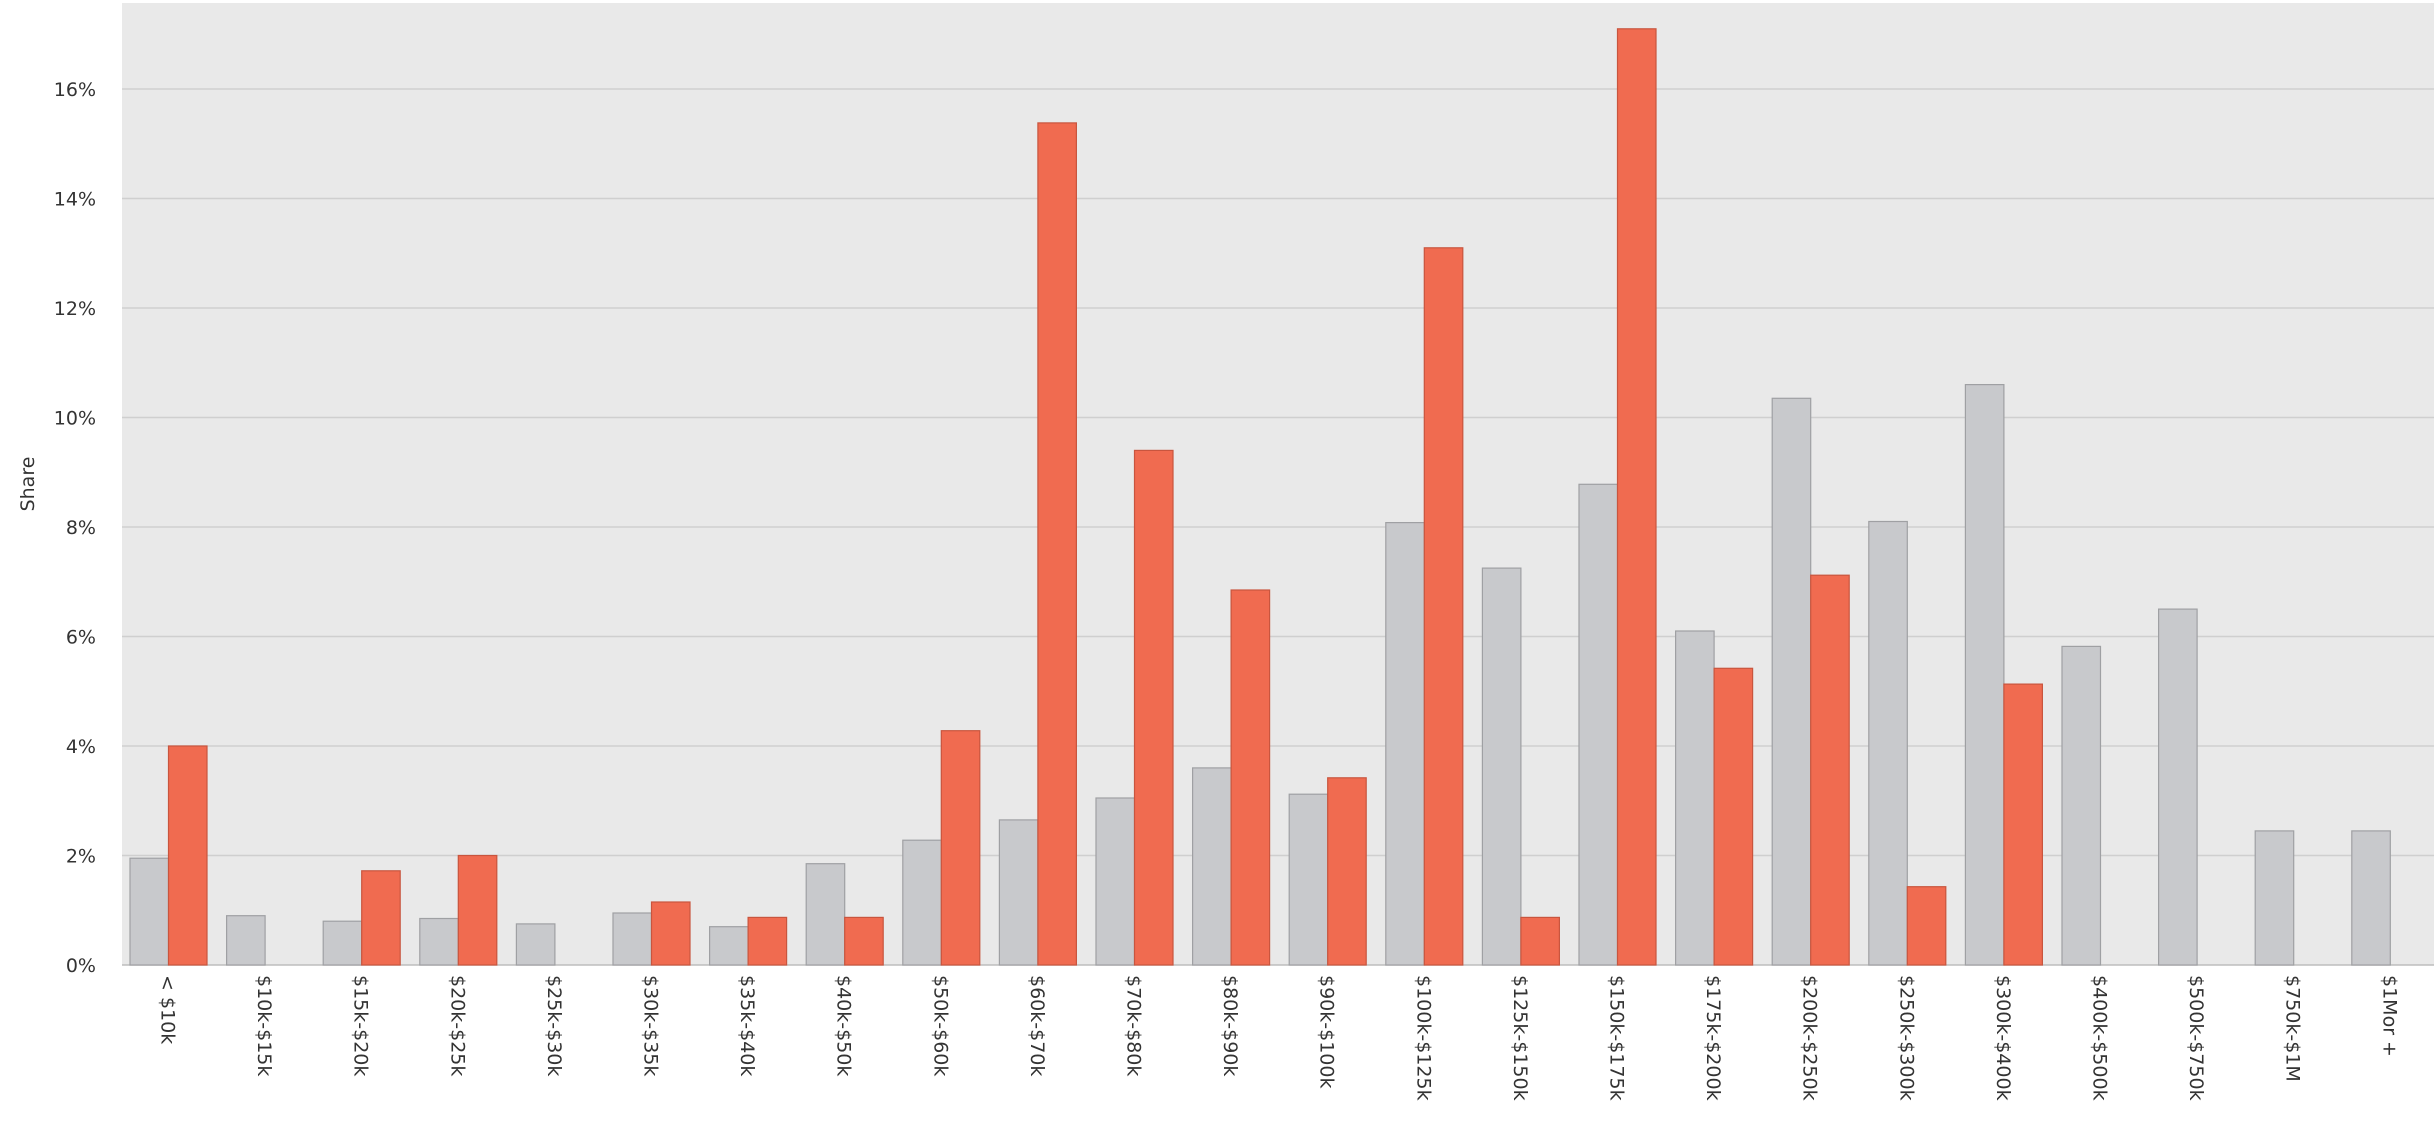 The height and width of the screenshot is (1123, 2436). I want to click on x-tick-label: $15k-$20k, so click(361, 1025).